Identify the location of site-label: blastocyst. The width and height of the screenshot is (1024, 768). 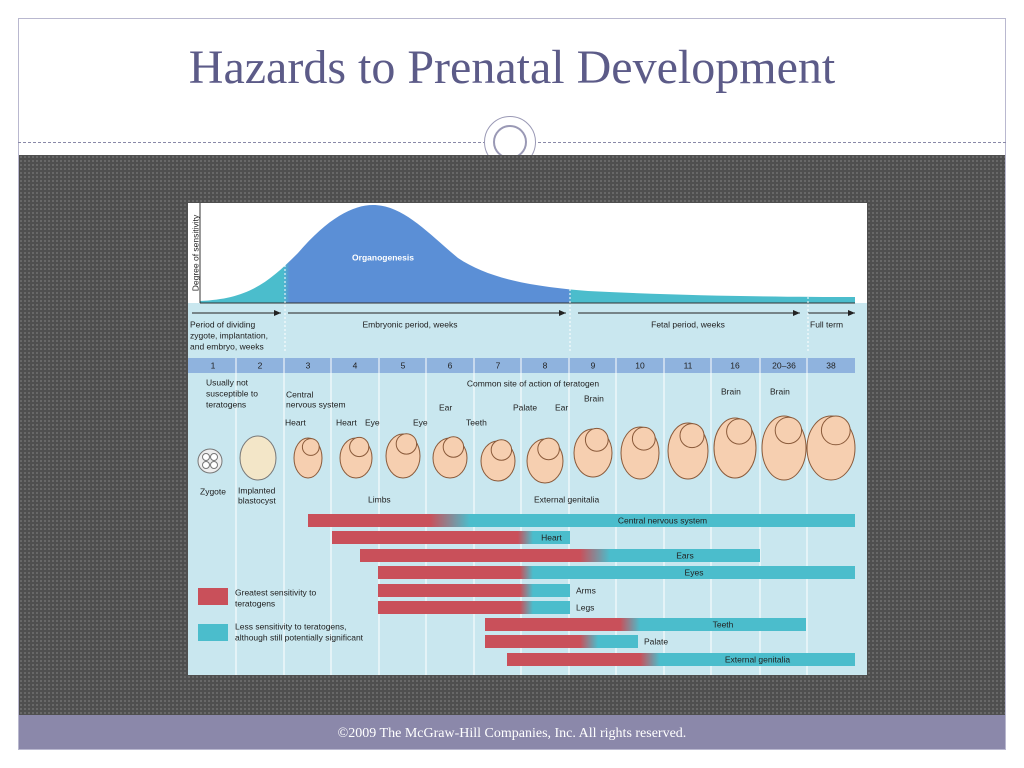
(257, 500).